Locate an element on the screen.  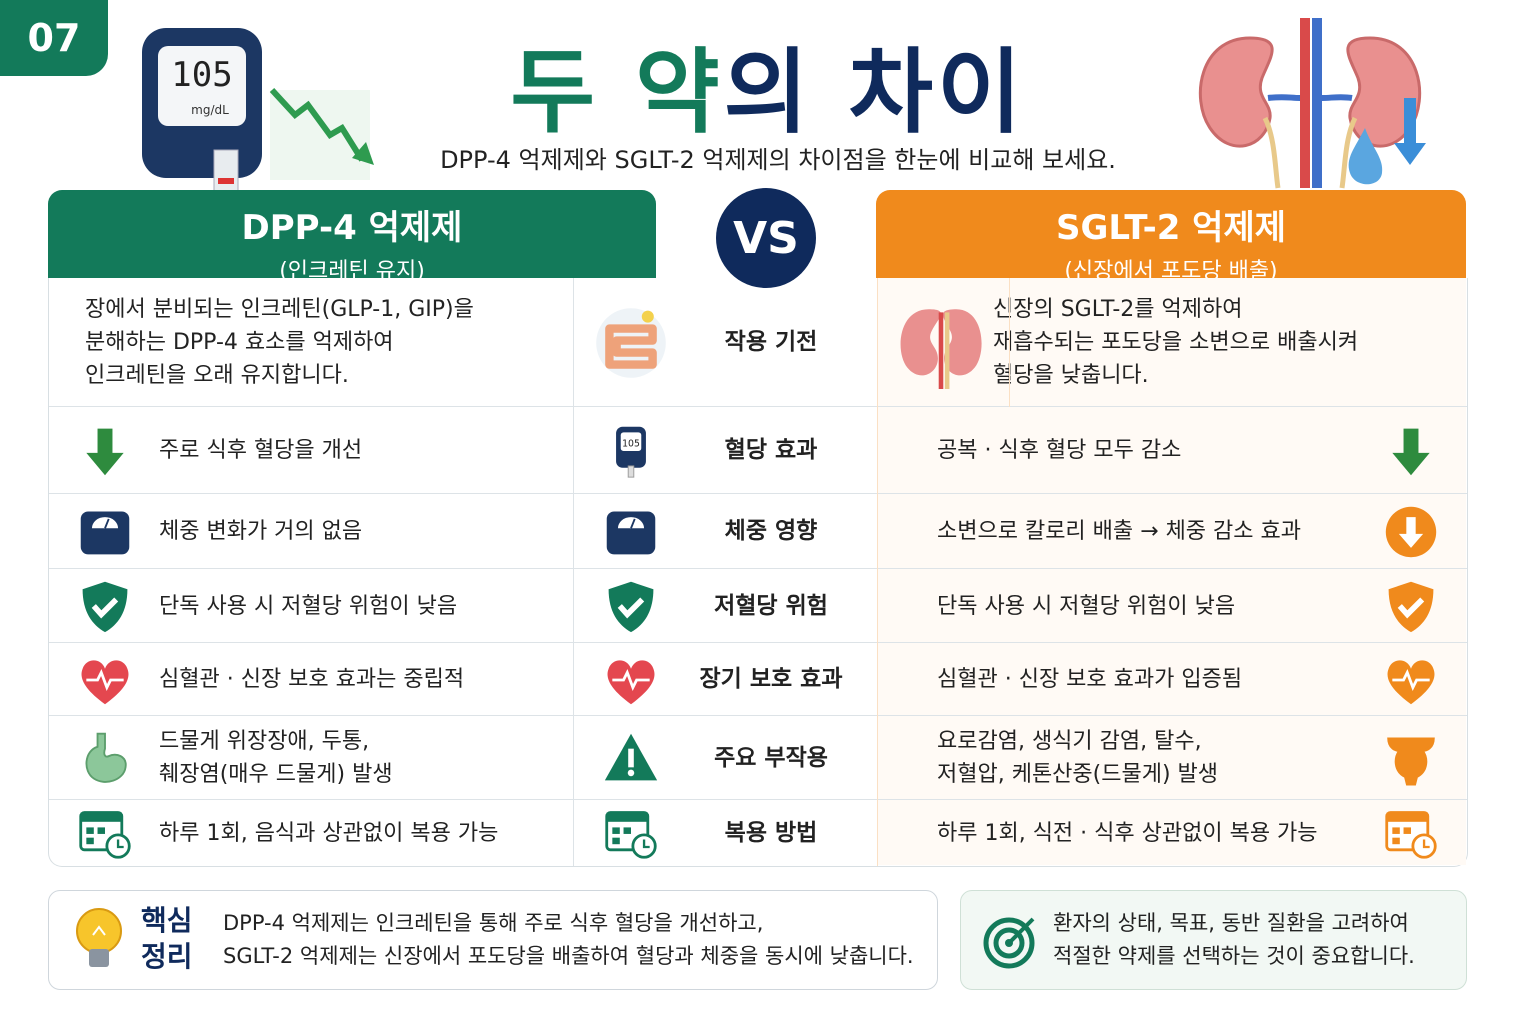
left-text: 주로 식후 혈당을 개선 is located at coordinates (261, 450).